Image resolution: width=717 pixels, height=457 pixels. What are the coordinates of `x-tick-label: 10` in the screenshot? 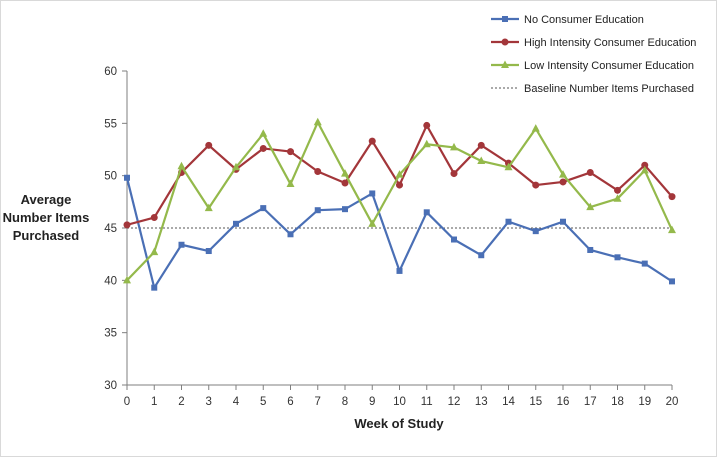 It's located at (399, 402).